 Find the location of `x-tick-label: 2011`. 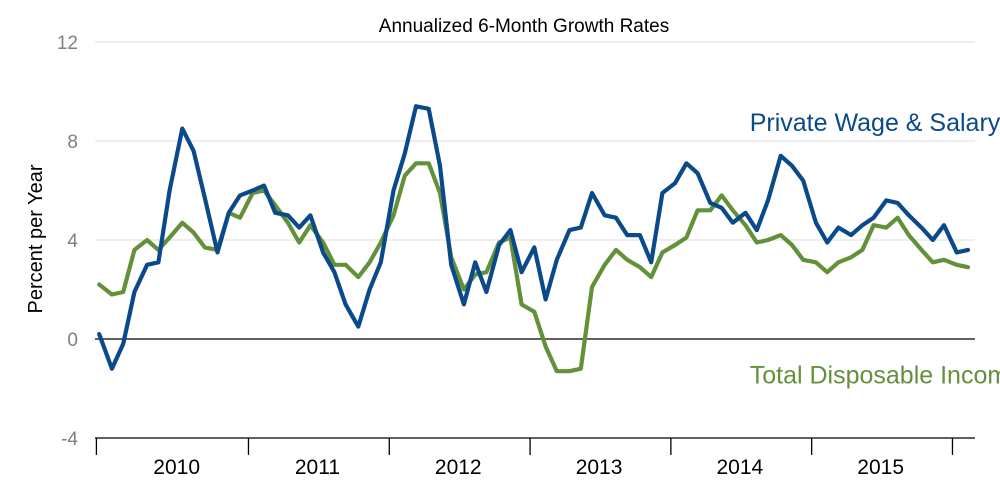

x-tick-label: 2011 is located at coordinates (317, 467).